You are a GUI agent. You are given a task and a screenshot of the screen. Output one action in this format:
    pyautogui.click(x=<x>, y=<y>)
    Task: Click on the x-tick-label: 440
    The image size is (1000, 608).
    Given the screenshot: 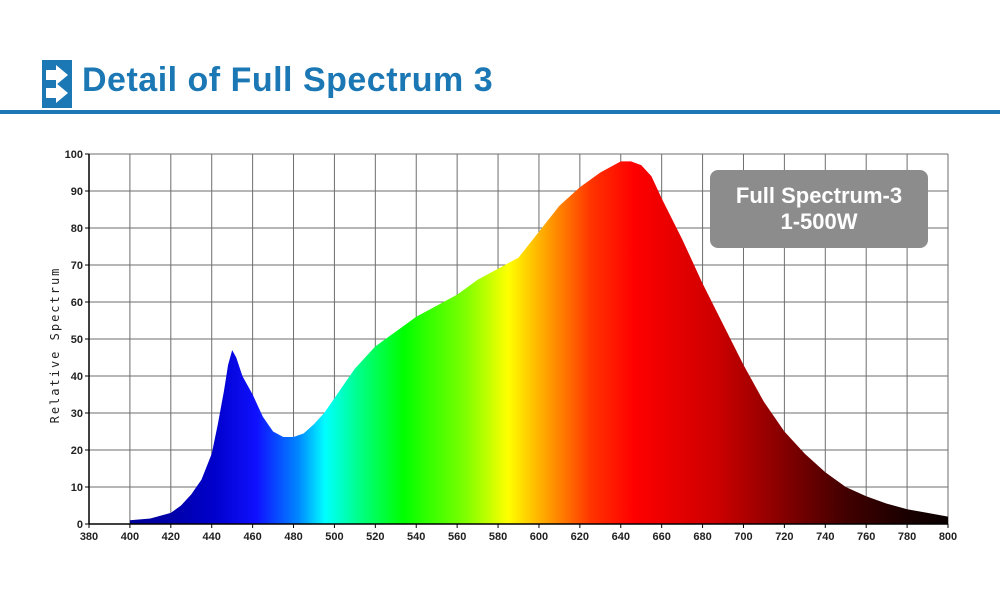 What is the action you would take?
    pyautogui.click(x=212, y=537)
    